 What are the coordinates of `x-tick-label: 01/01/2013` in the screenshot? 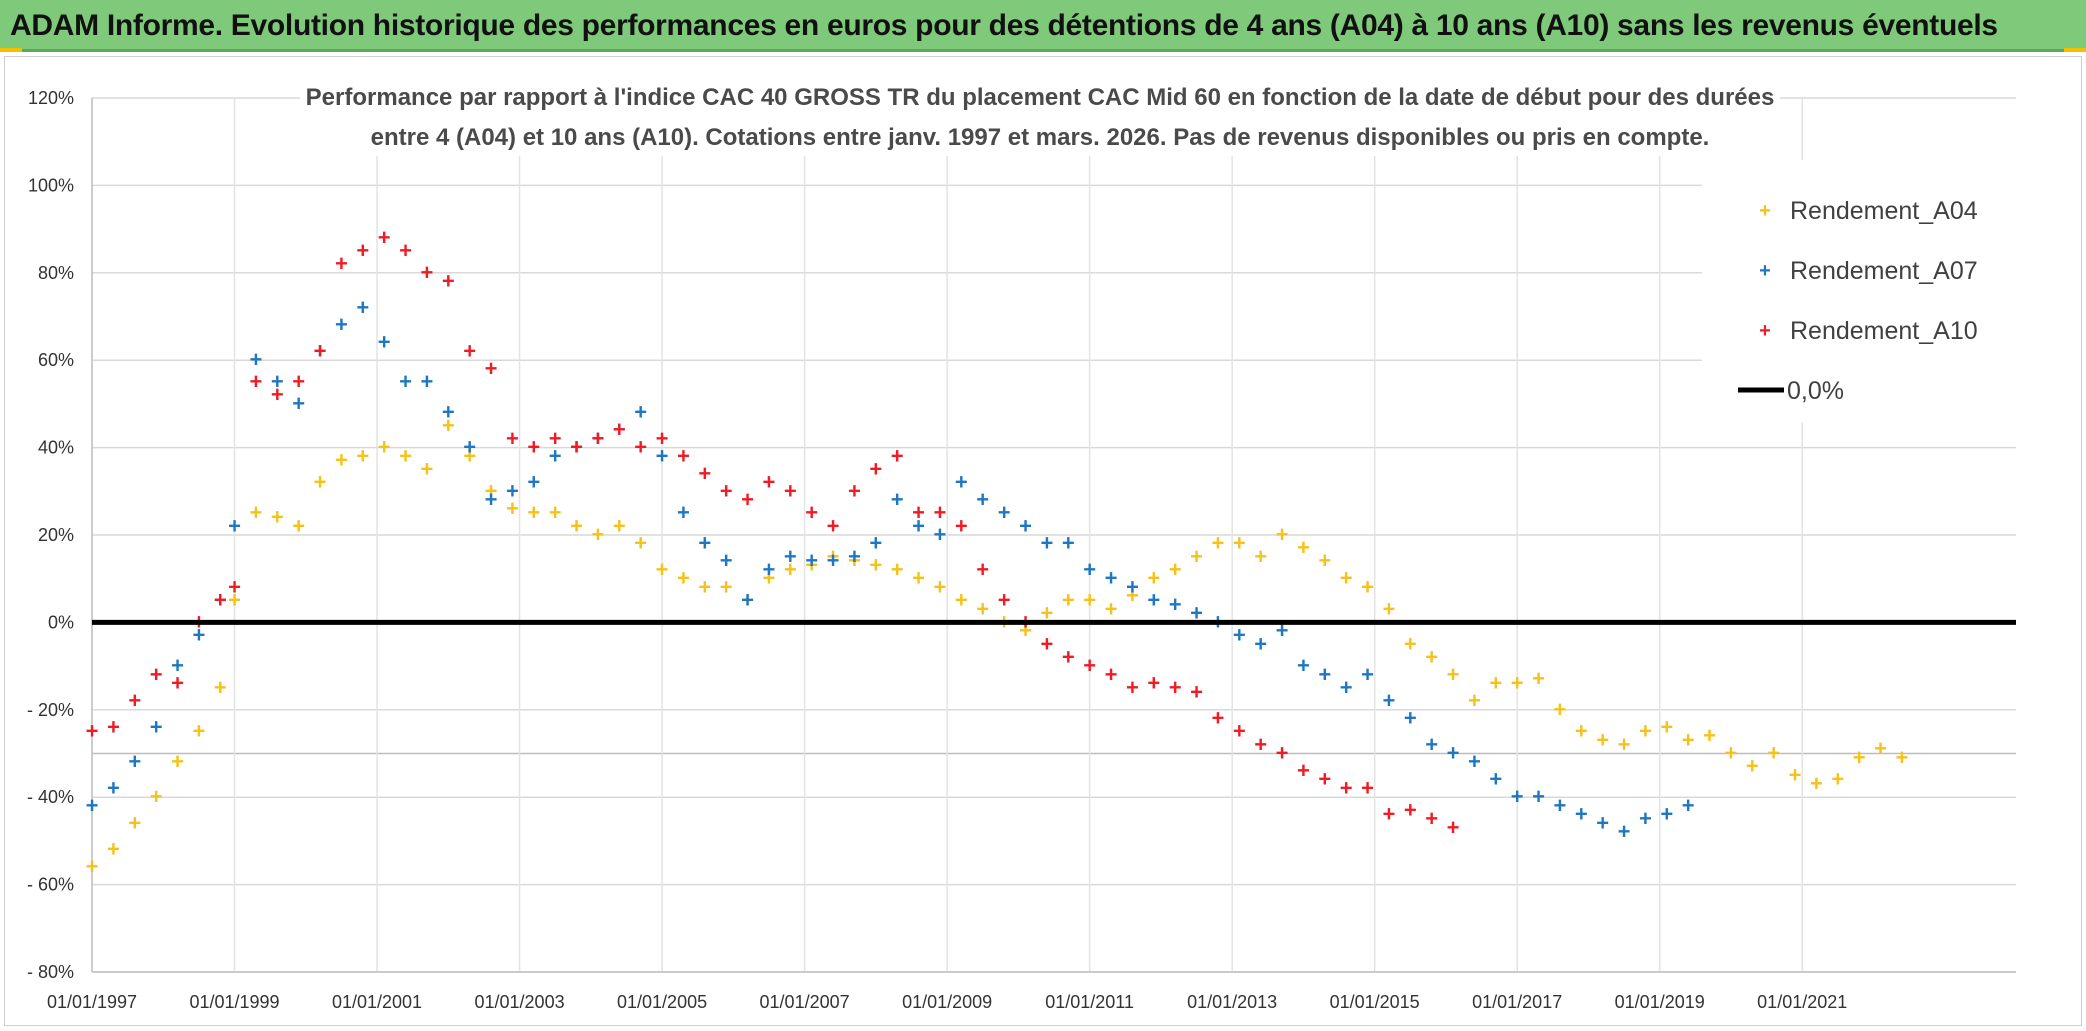 It's located at (1232, 1002).